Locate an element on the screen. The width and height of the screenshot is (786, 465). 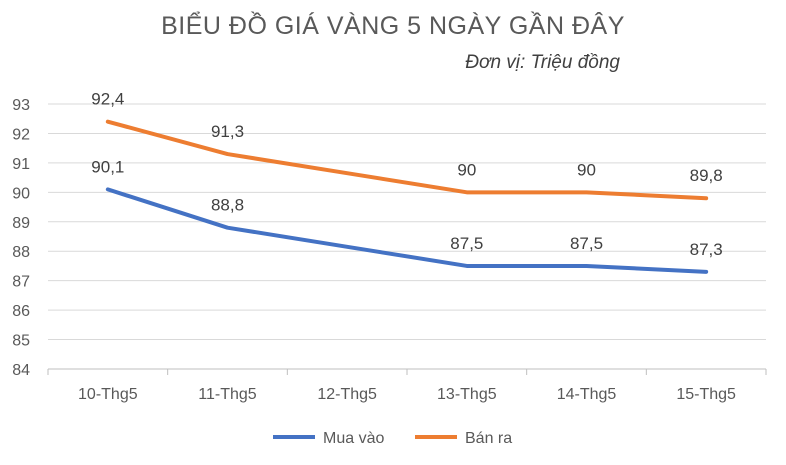
y-tick-label: 86 is located at coordinates (21, 311).